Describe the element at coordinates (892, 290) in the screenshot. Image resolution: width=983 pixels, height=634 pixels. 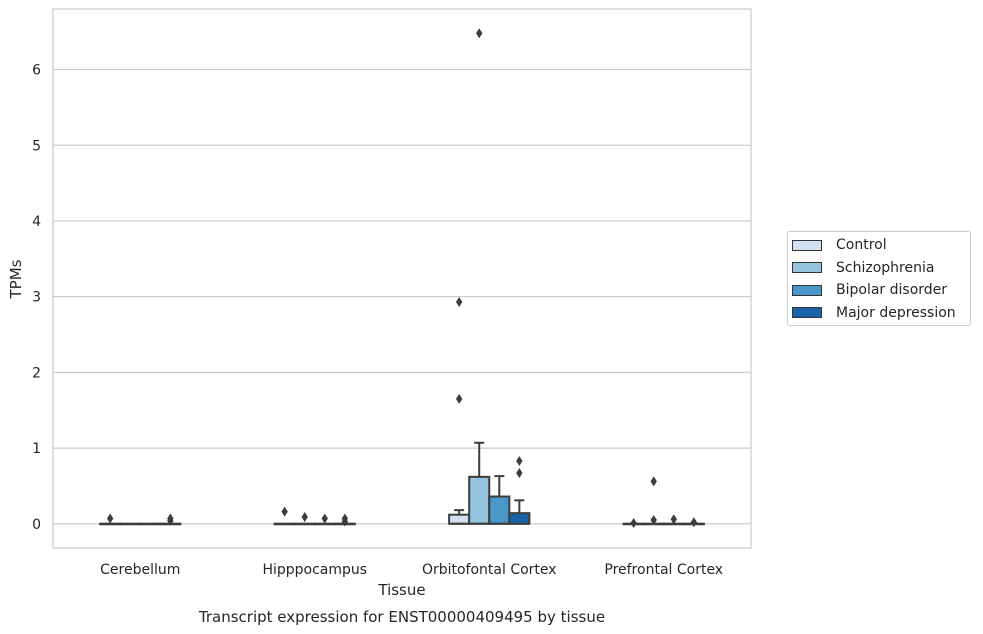
I see `legend-label: Bipolar disorder` at that location.